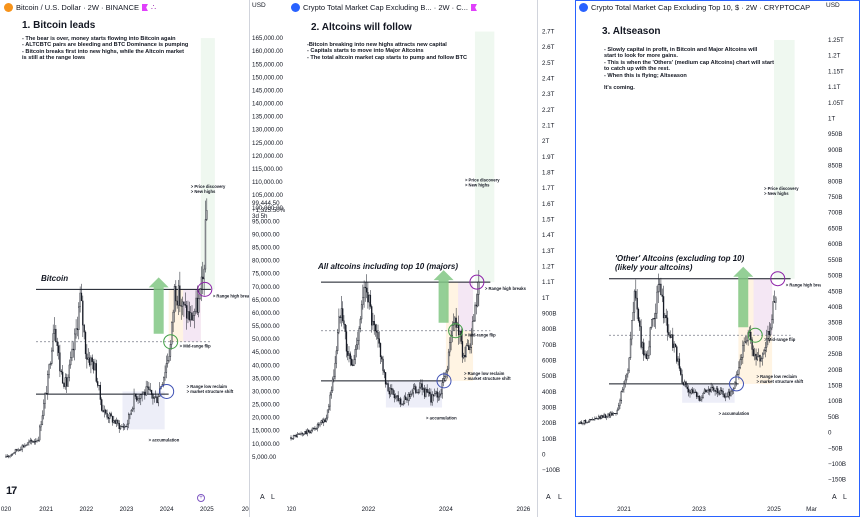  What do you see at coordinates (549, 408) in the screenshot?
I see `y-tick-label: 300B` at bounding box center [549, 408].